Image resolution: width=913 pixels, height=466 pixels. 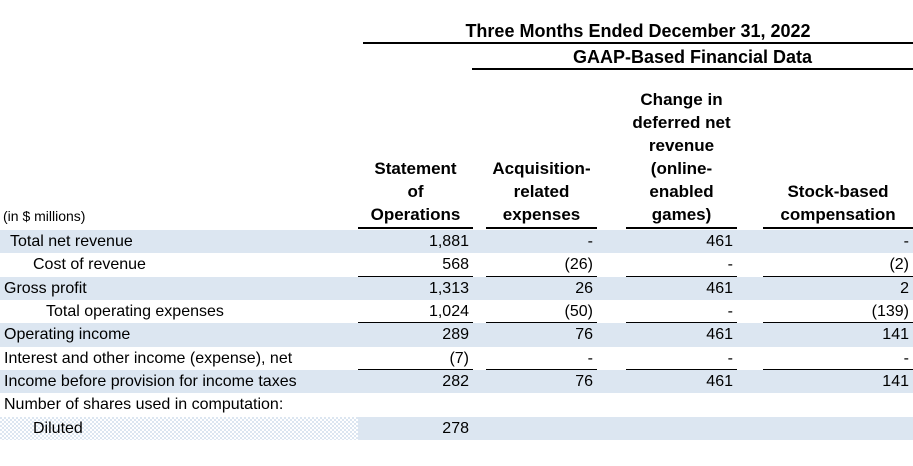 I want to click on value-cell: 1,881, so click(x=448, y=241).